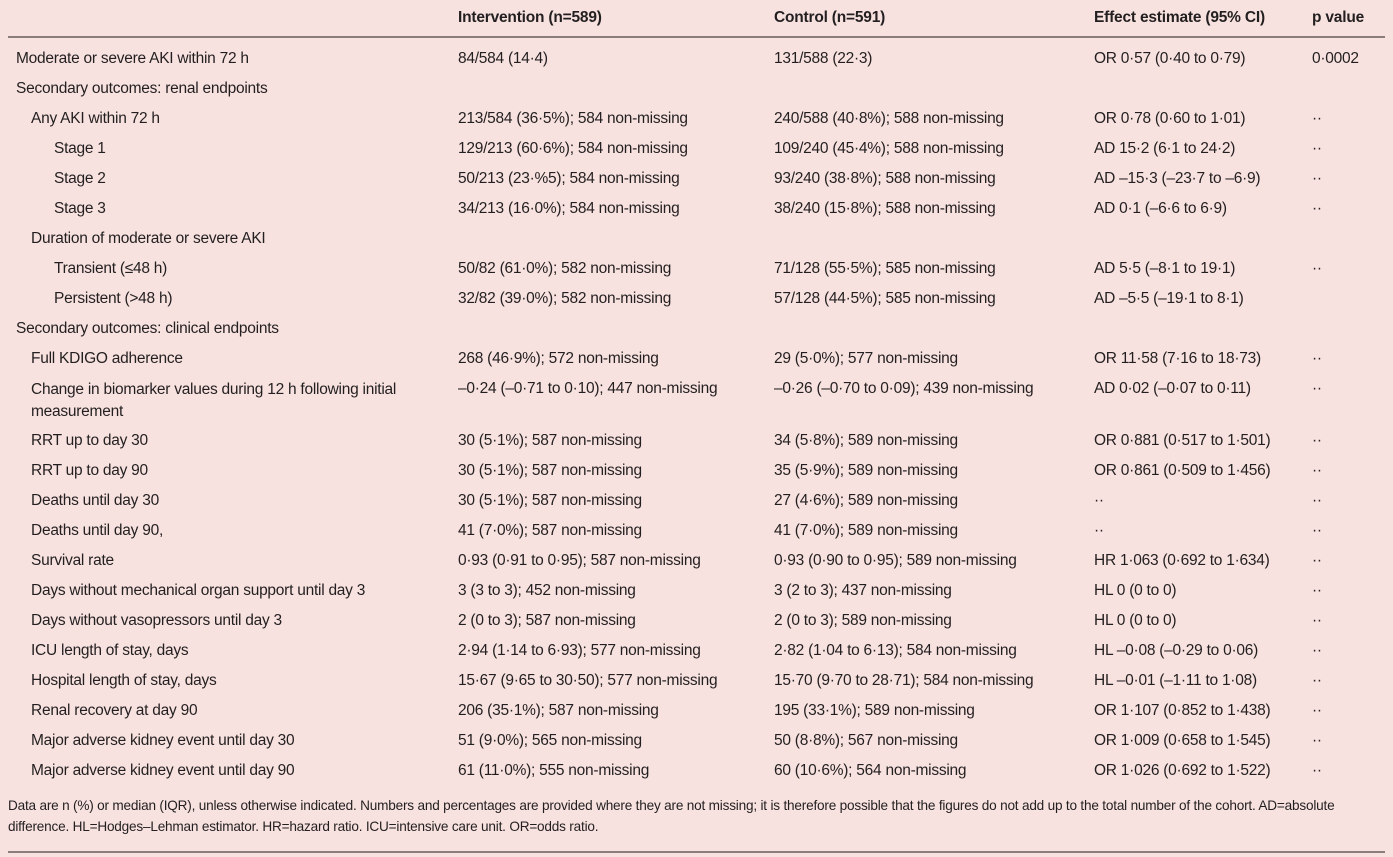 Image resolution: width=1393 pixels, height=857 pixels. Describe the element at coordinates (80, 178) in the screenshot. I see `outcome-label: Stage 2` at that location.